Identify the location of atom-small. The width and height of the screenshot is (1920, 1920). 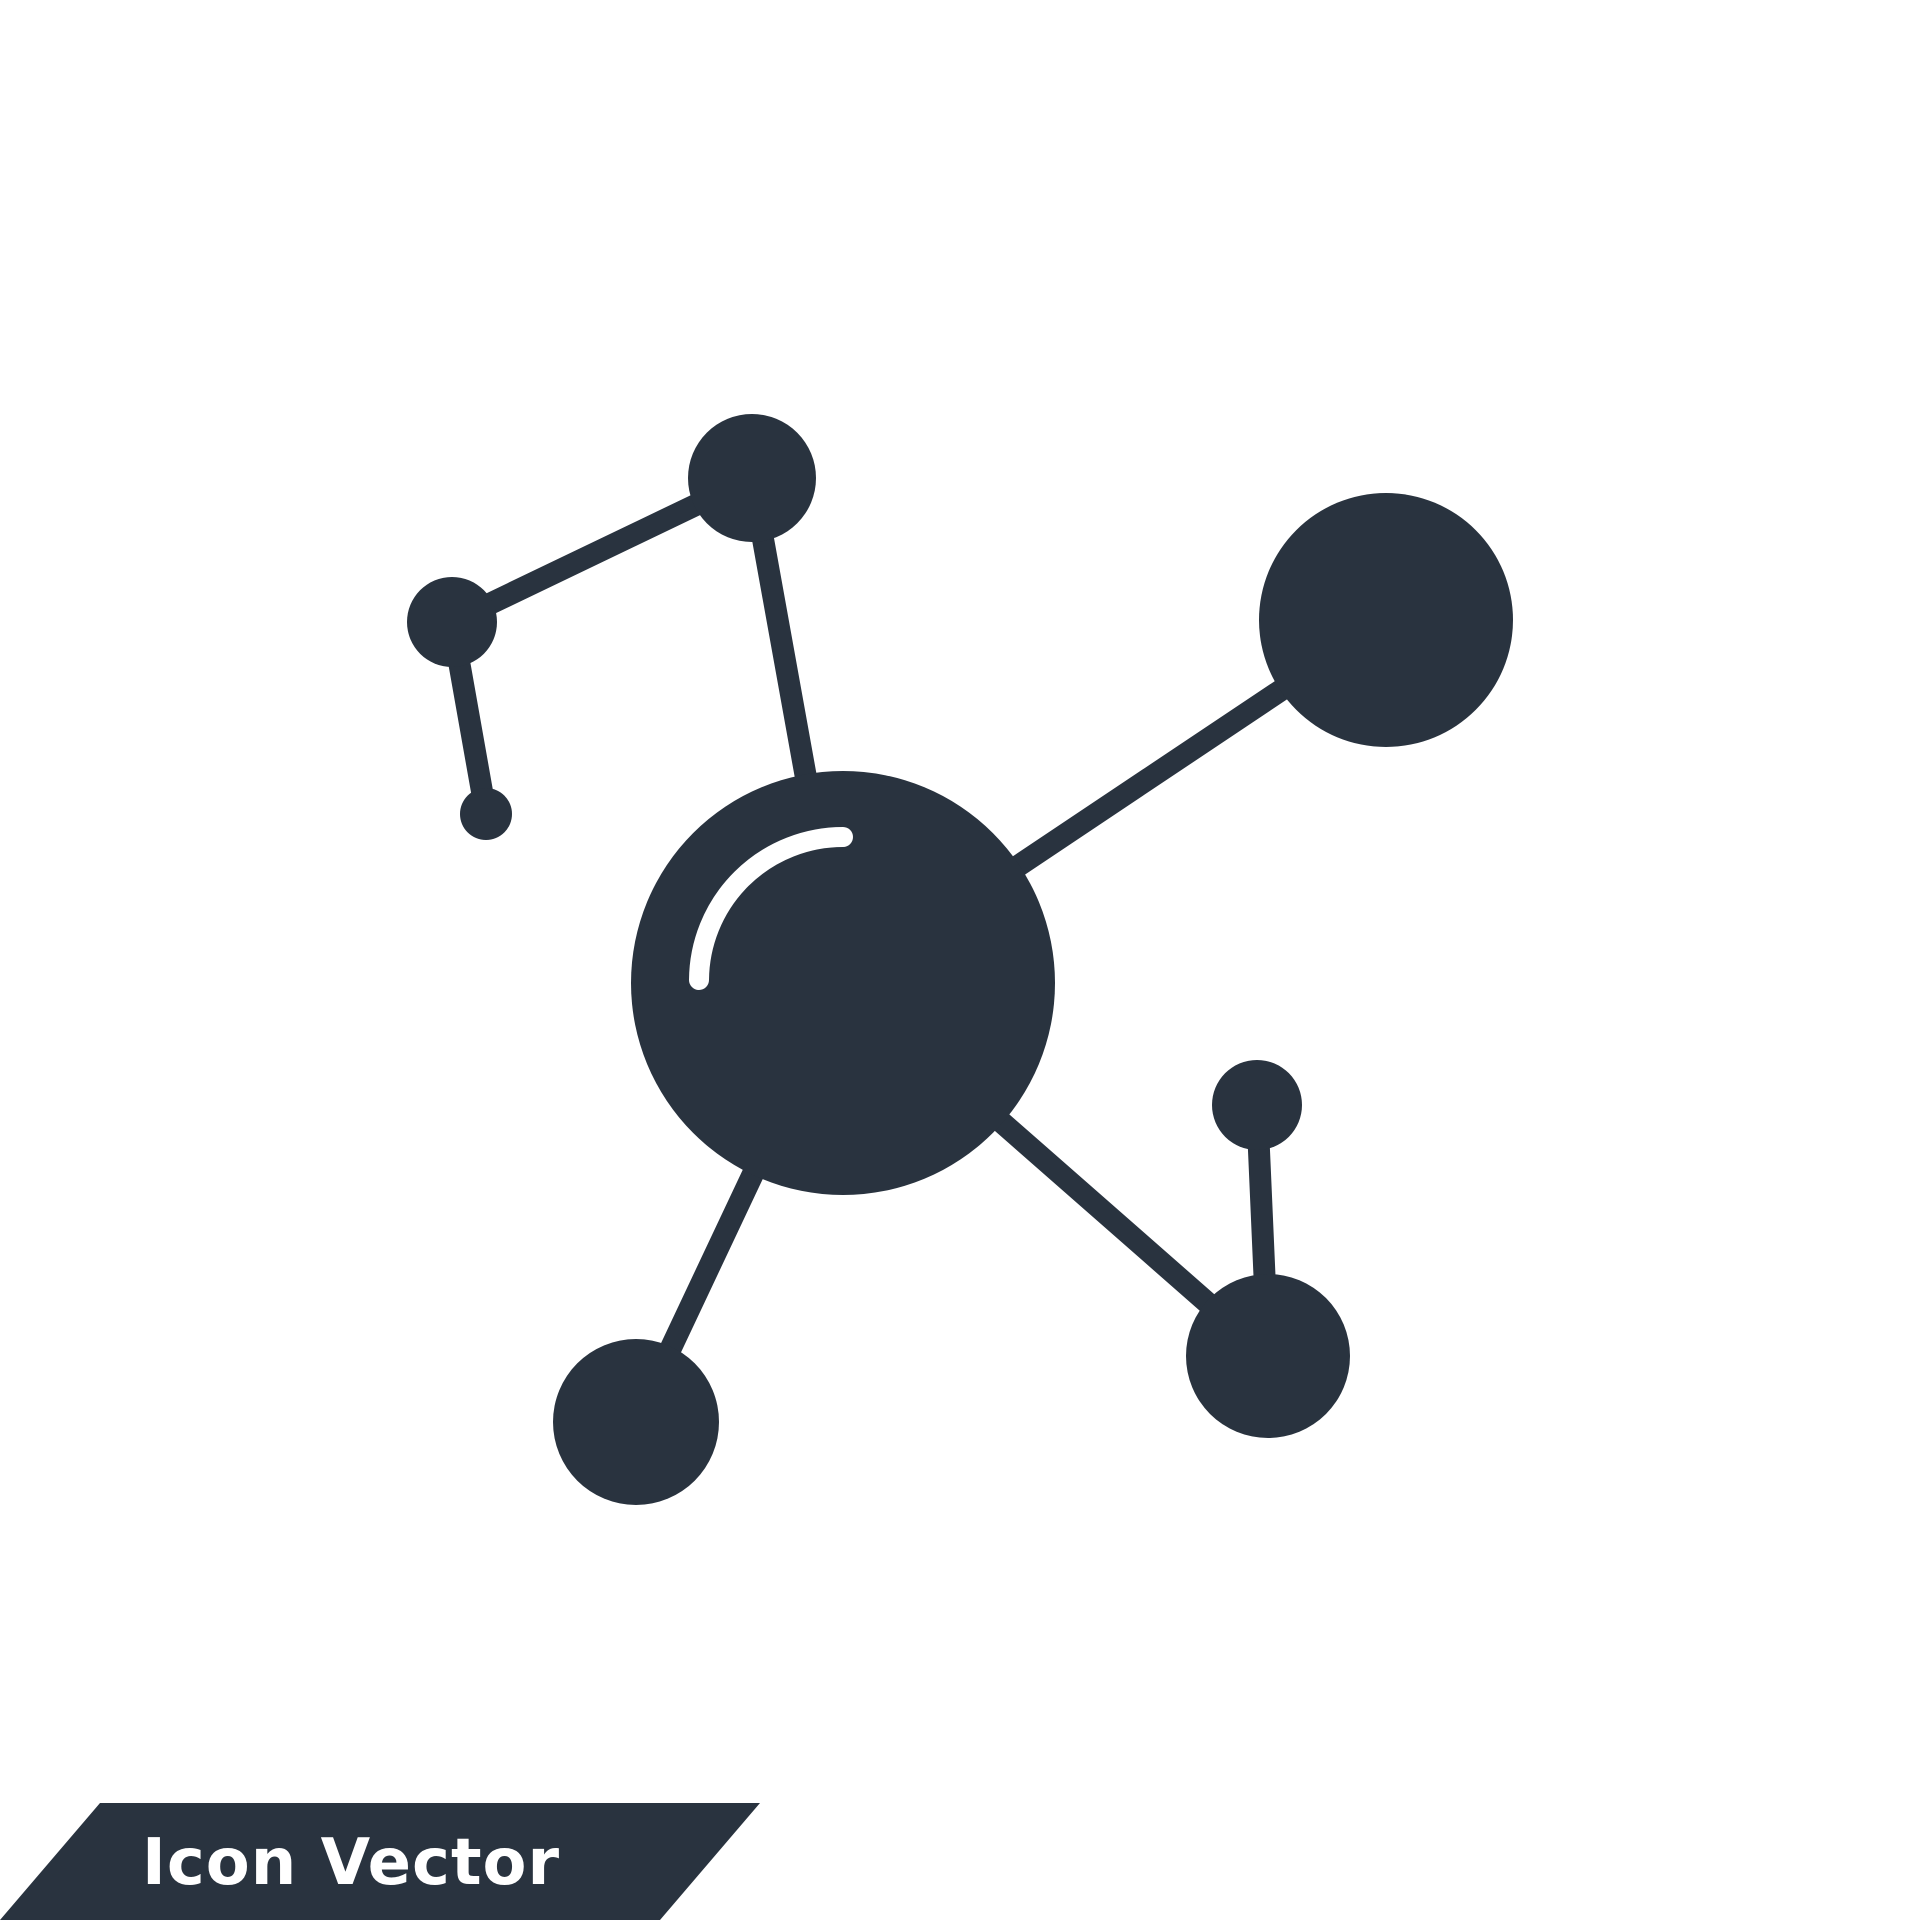
(486, 814).